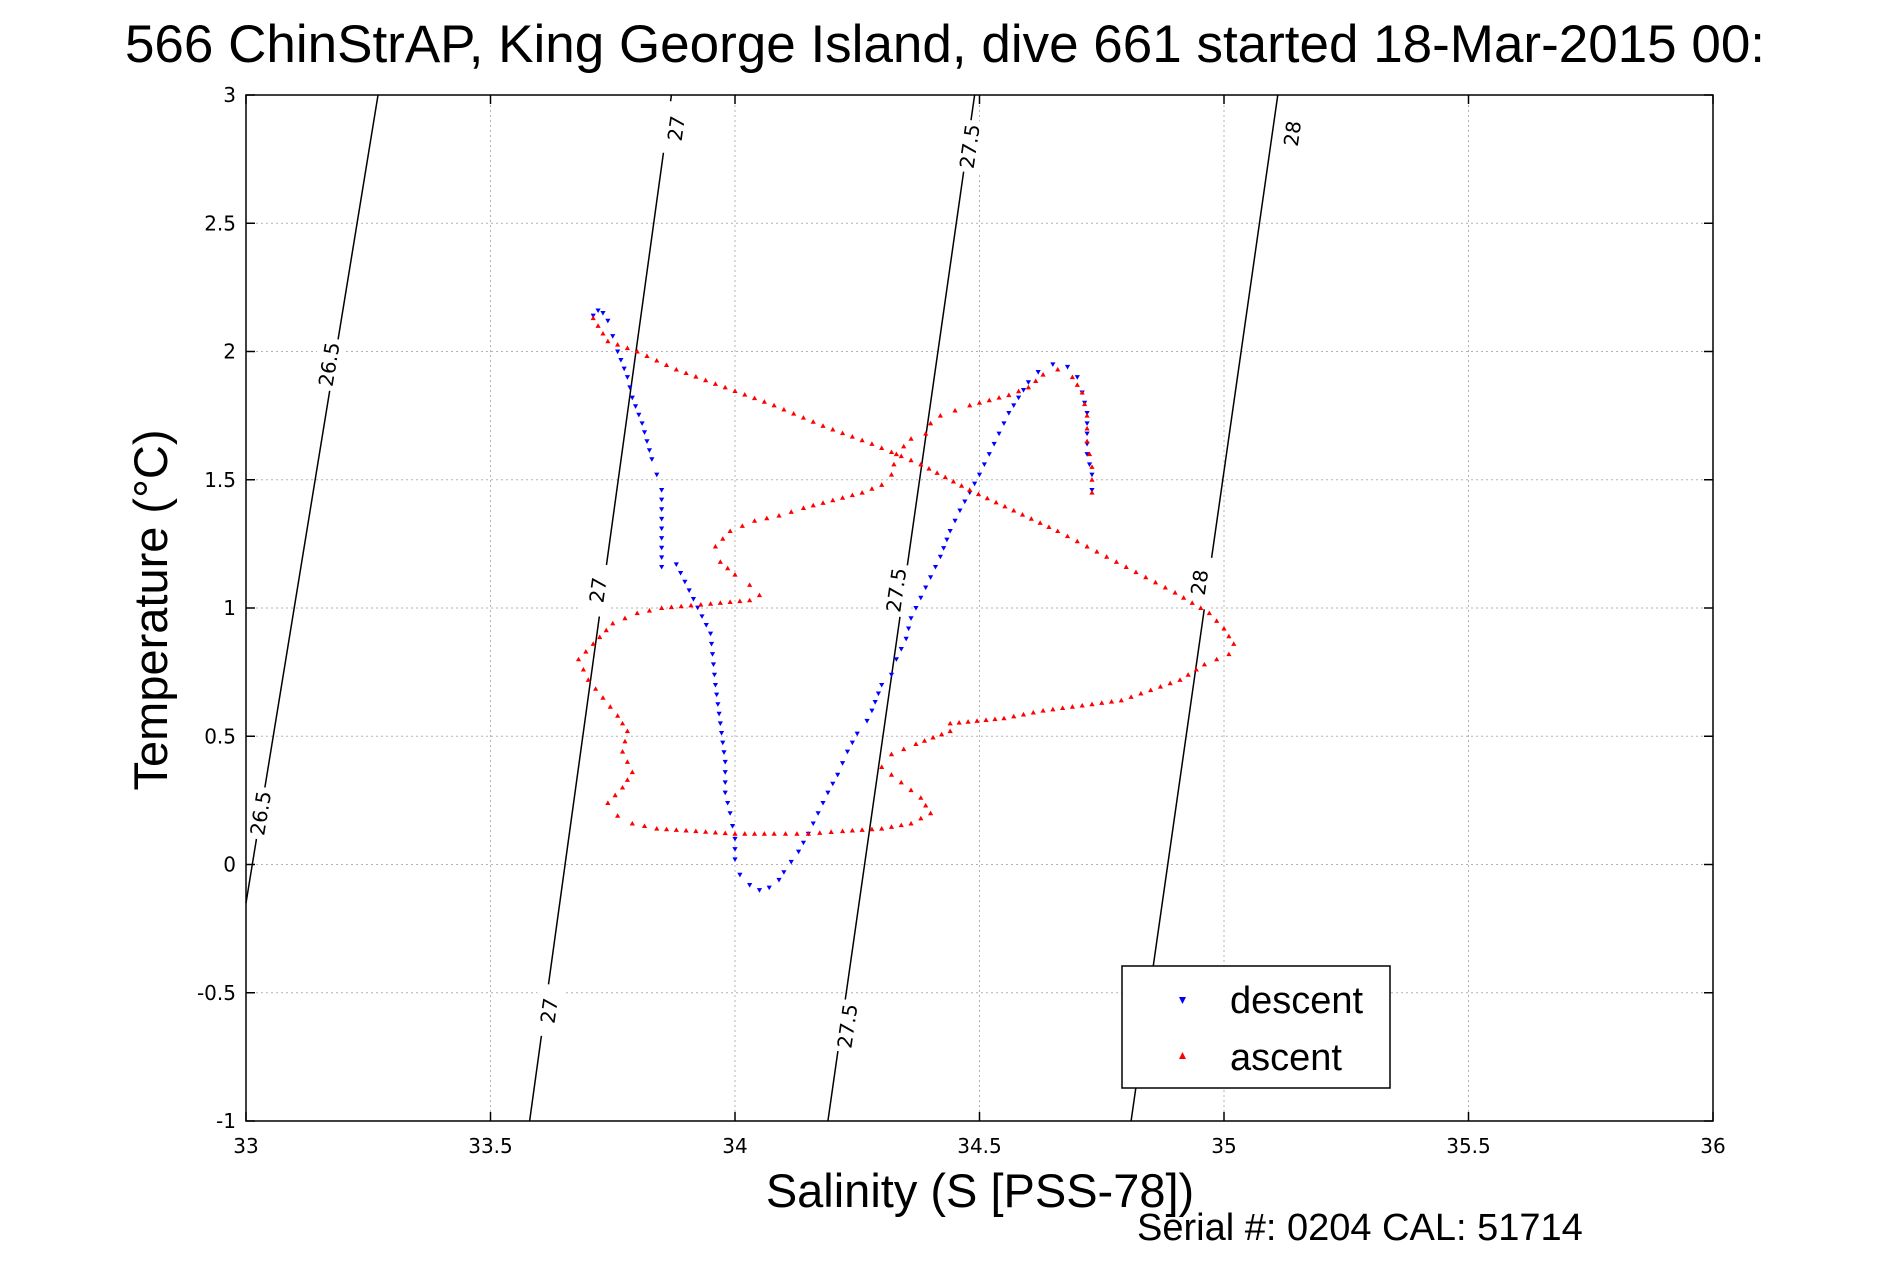 The height and width of the screenshot is (1262, 1891). What do you see at coordinates (1256, 1027) in the screenshot?
I see `legend-box` at bounding box center [1256, 1027].